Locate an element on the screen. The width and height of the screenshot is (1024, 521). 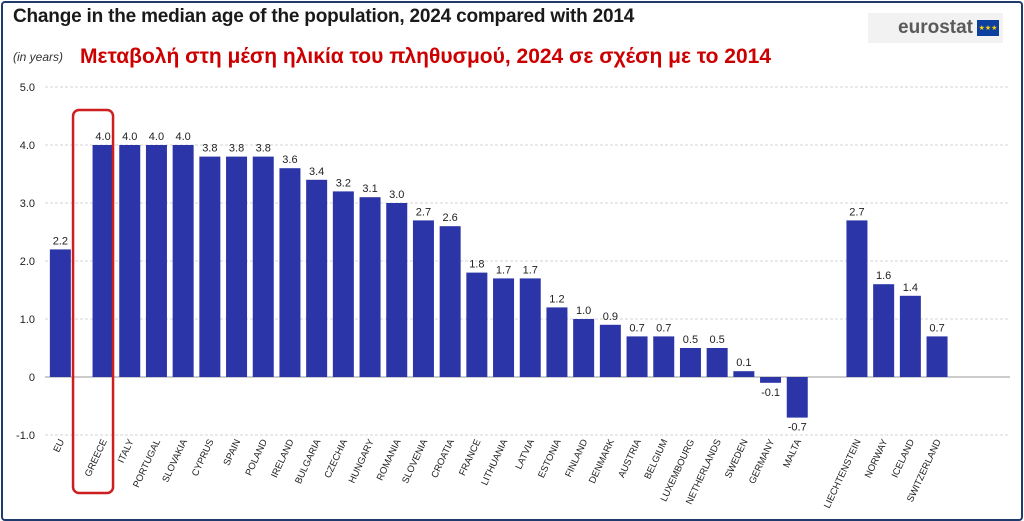
x-tick-label: ICELAND is located at coordinates (903, 459).